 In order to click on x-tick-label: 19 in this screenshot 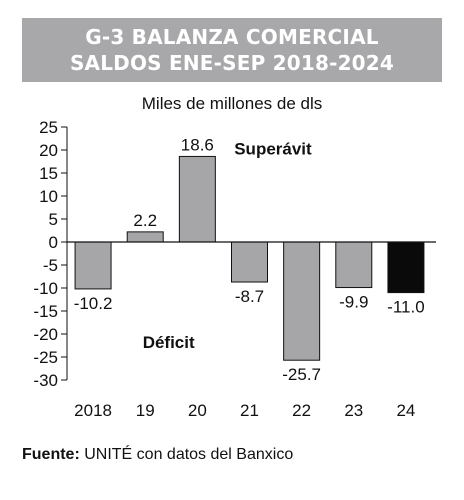, I will do `click(145, 410)`.